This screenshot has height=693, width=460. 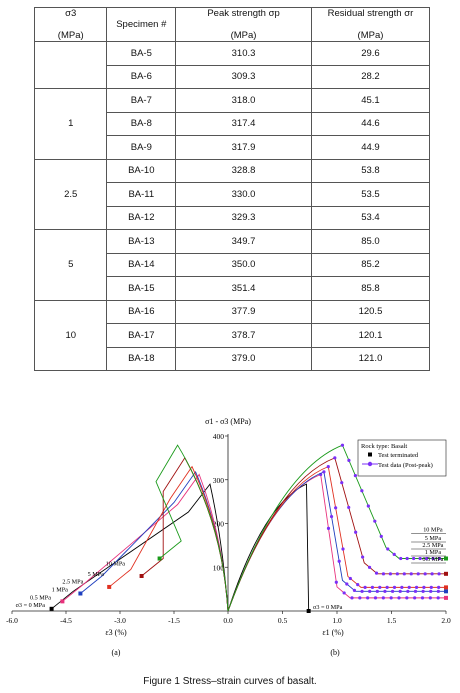 What do you see at coordinates (116, 632) in the screenshot?
I see `x-axis-label-left: ε3 (%)` at bounding box center [116, 632].